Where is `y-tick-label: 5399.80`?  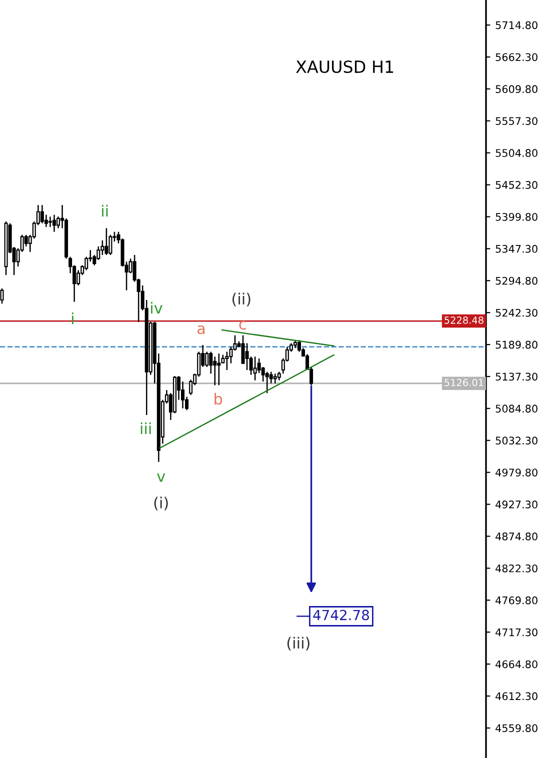 y-tick-label: 5399.80 is located at coordinates (517, 216).